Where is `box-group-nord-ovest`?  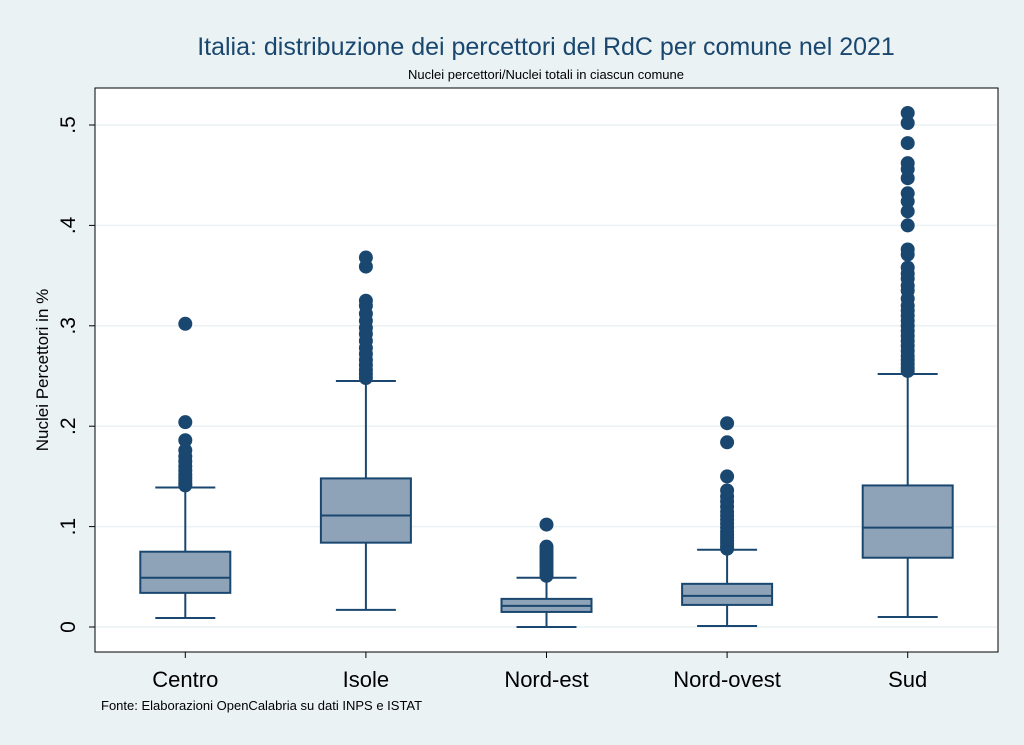 box-group-nord-ovest is located at coordinates (727, 521).